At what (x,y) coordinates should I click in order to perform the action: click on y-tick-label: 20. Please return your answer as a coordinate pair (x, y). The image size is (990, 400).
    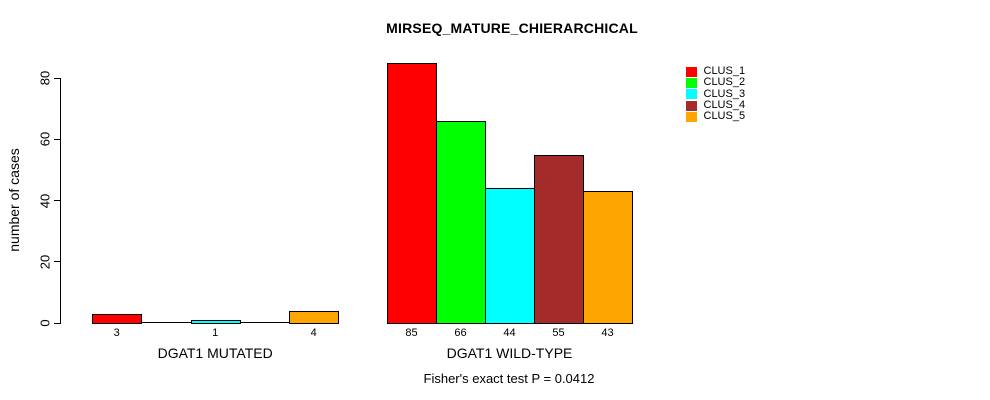
    Looking at the image, I should click on (45, 261).